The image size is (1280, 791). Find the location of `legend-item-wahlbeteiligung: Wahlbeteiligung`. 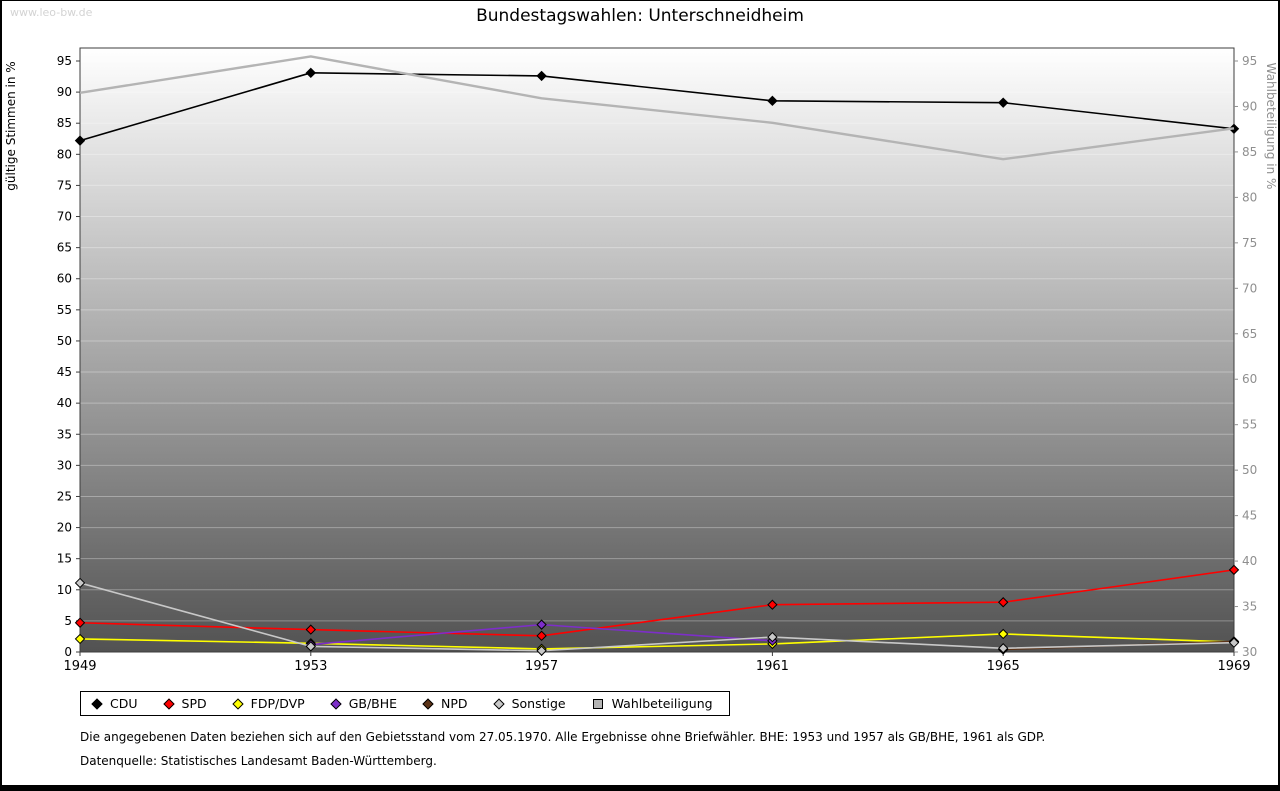

legend-item-wahlbeteiligung: Wahlbeteiligung is located at coordinates (652, 703).